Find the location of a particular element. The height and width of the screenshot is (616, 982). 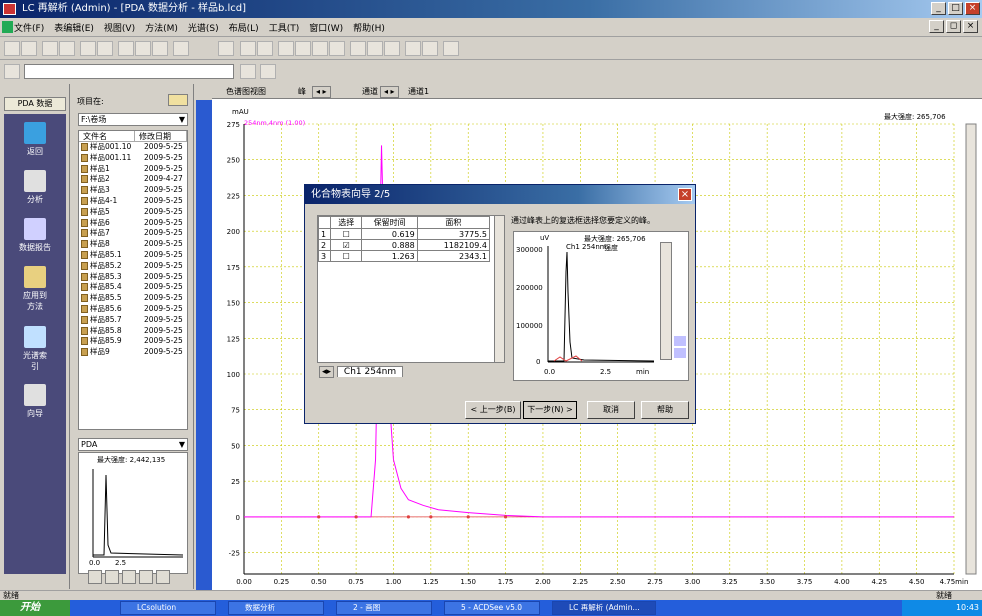

file-row: 样品9 2009-5-25 is located at coordinates (133, 352).